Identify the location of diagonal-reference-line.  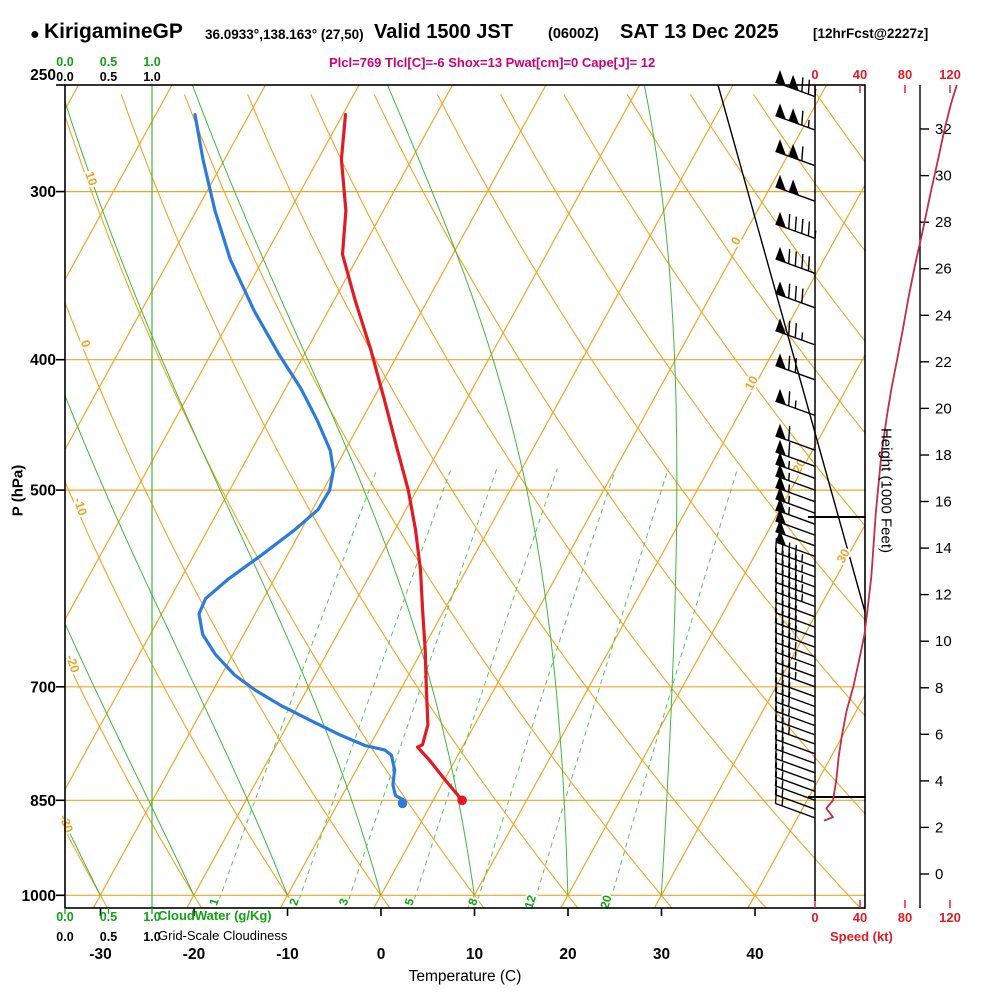
(791, 348).